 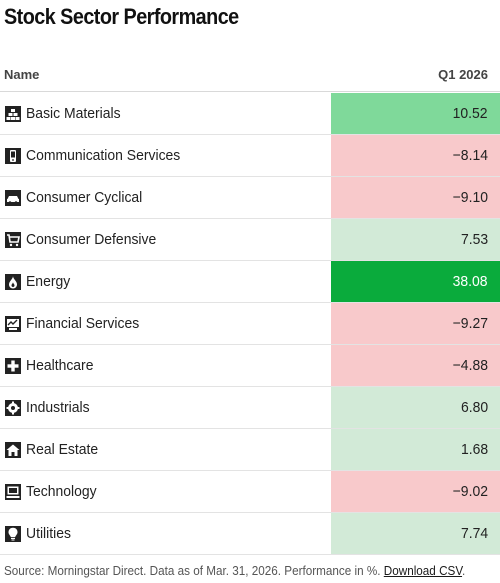 What do you see at coordinates (250, 450) in the screenshot?
I see `table-row: Real Estate 1.68` at bounding box center [250, 450].